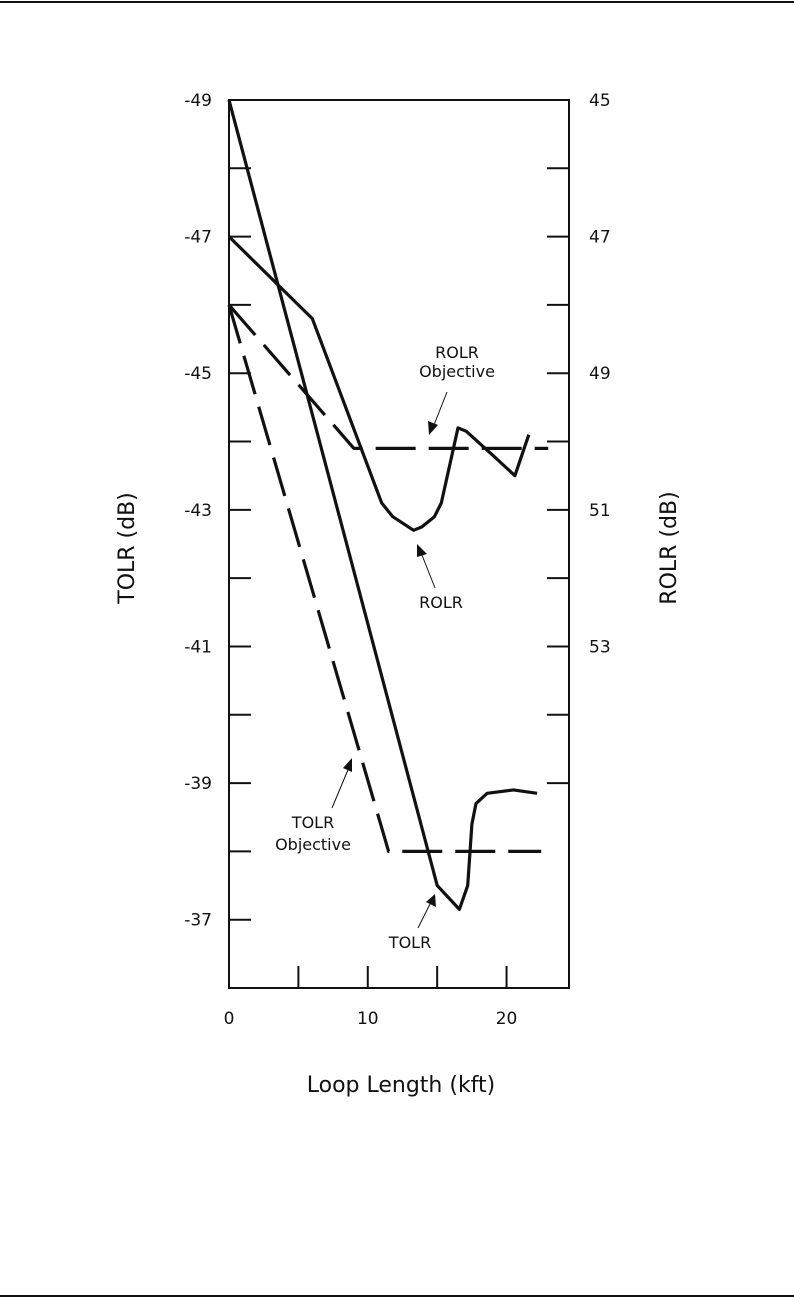  I want to click on y-right-tick-label: 49, so click(600, 374).